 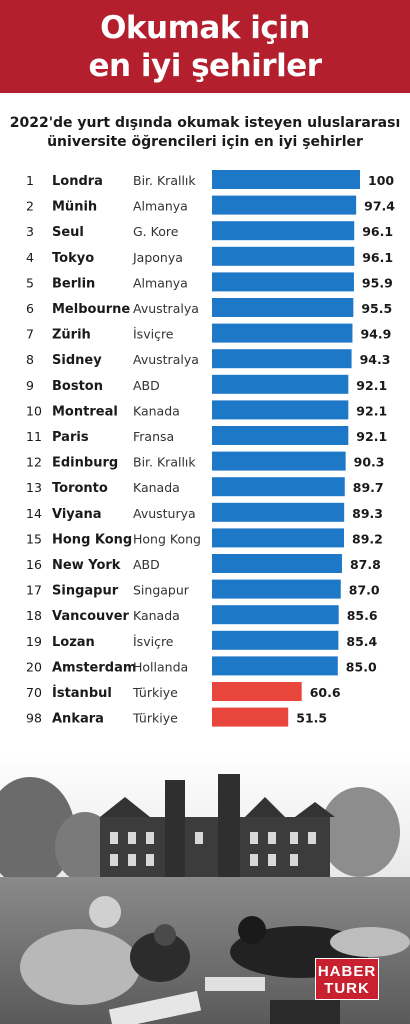 What do you see at coordinates (77, 386) in the screenshot?
I see `city-label: Boston` at bounding box center [77, 386].